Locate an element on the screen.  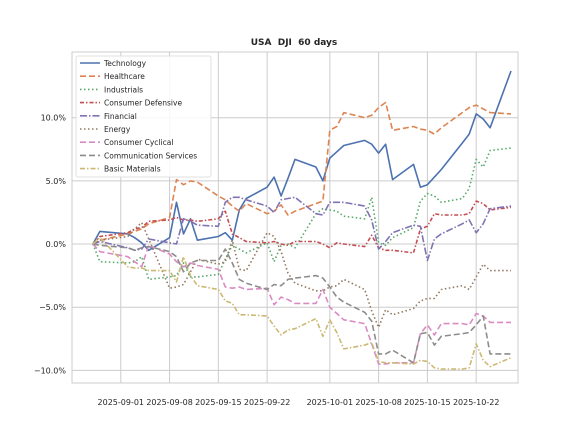
legend-label: Consumer Cyclical is located at coordinates (138, 142).